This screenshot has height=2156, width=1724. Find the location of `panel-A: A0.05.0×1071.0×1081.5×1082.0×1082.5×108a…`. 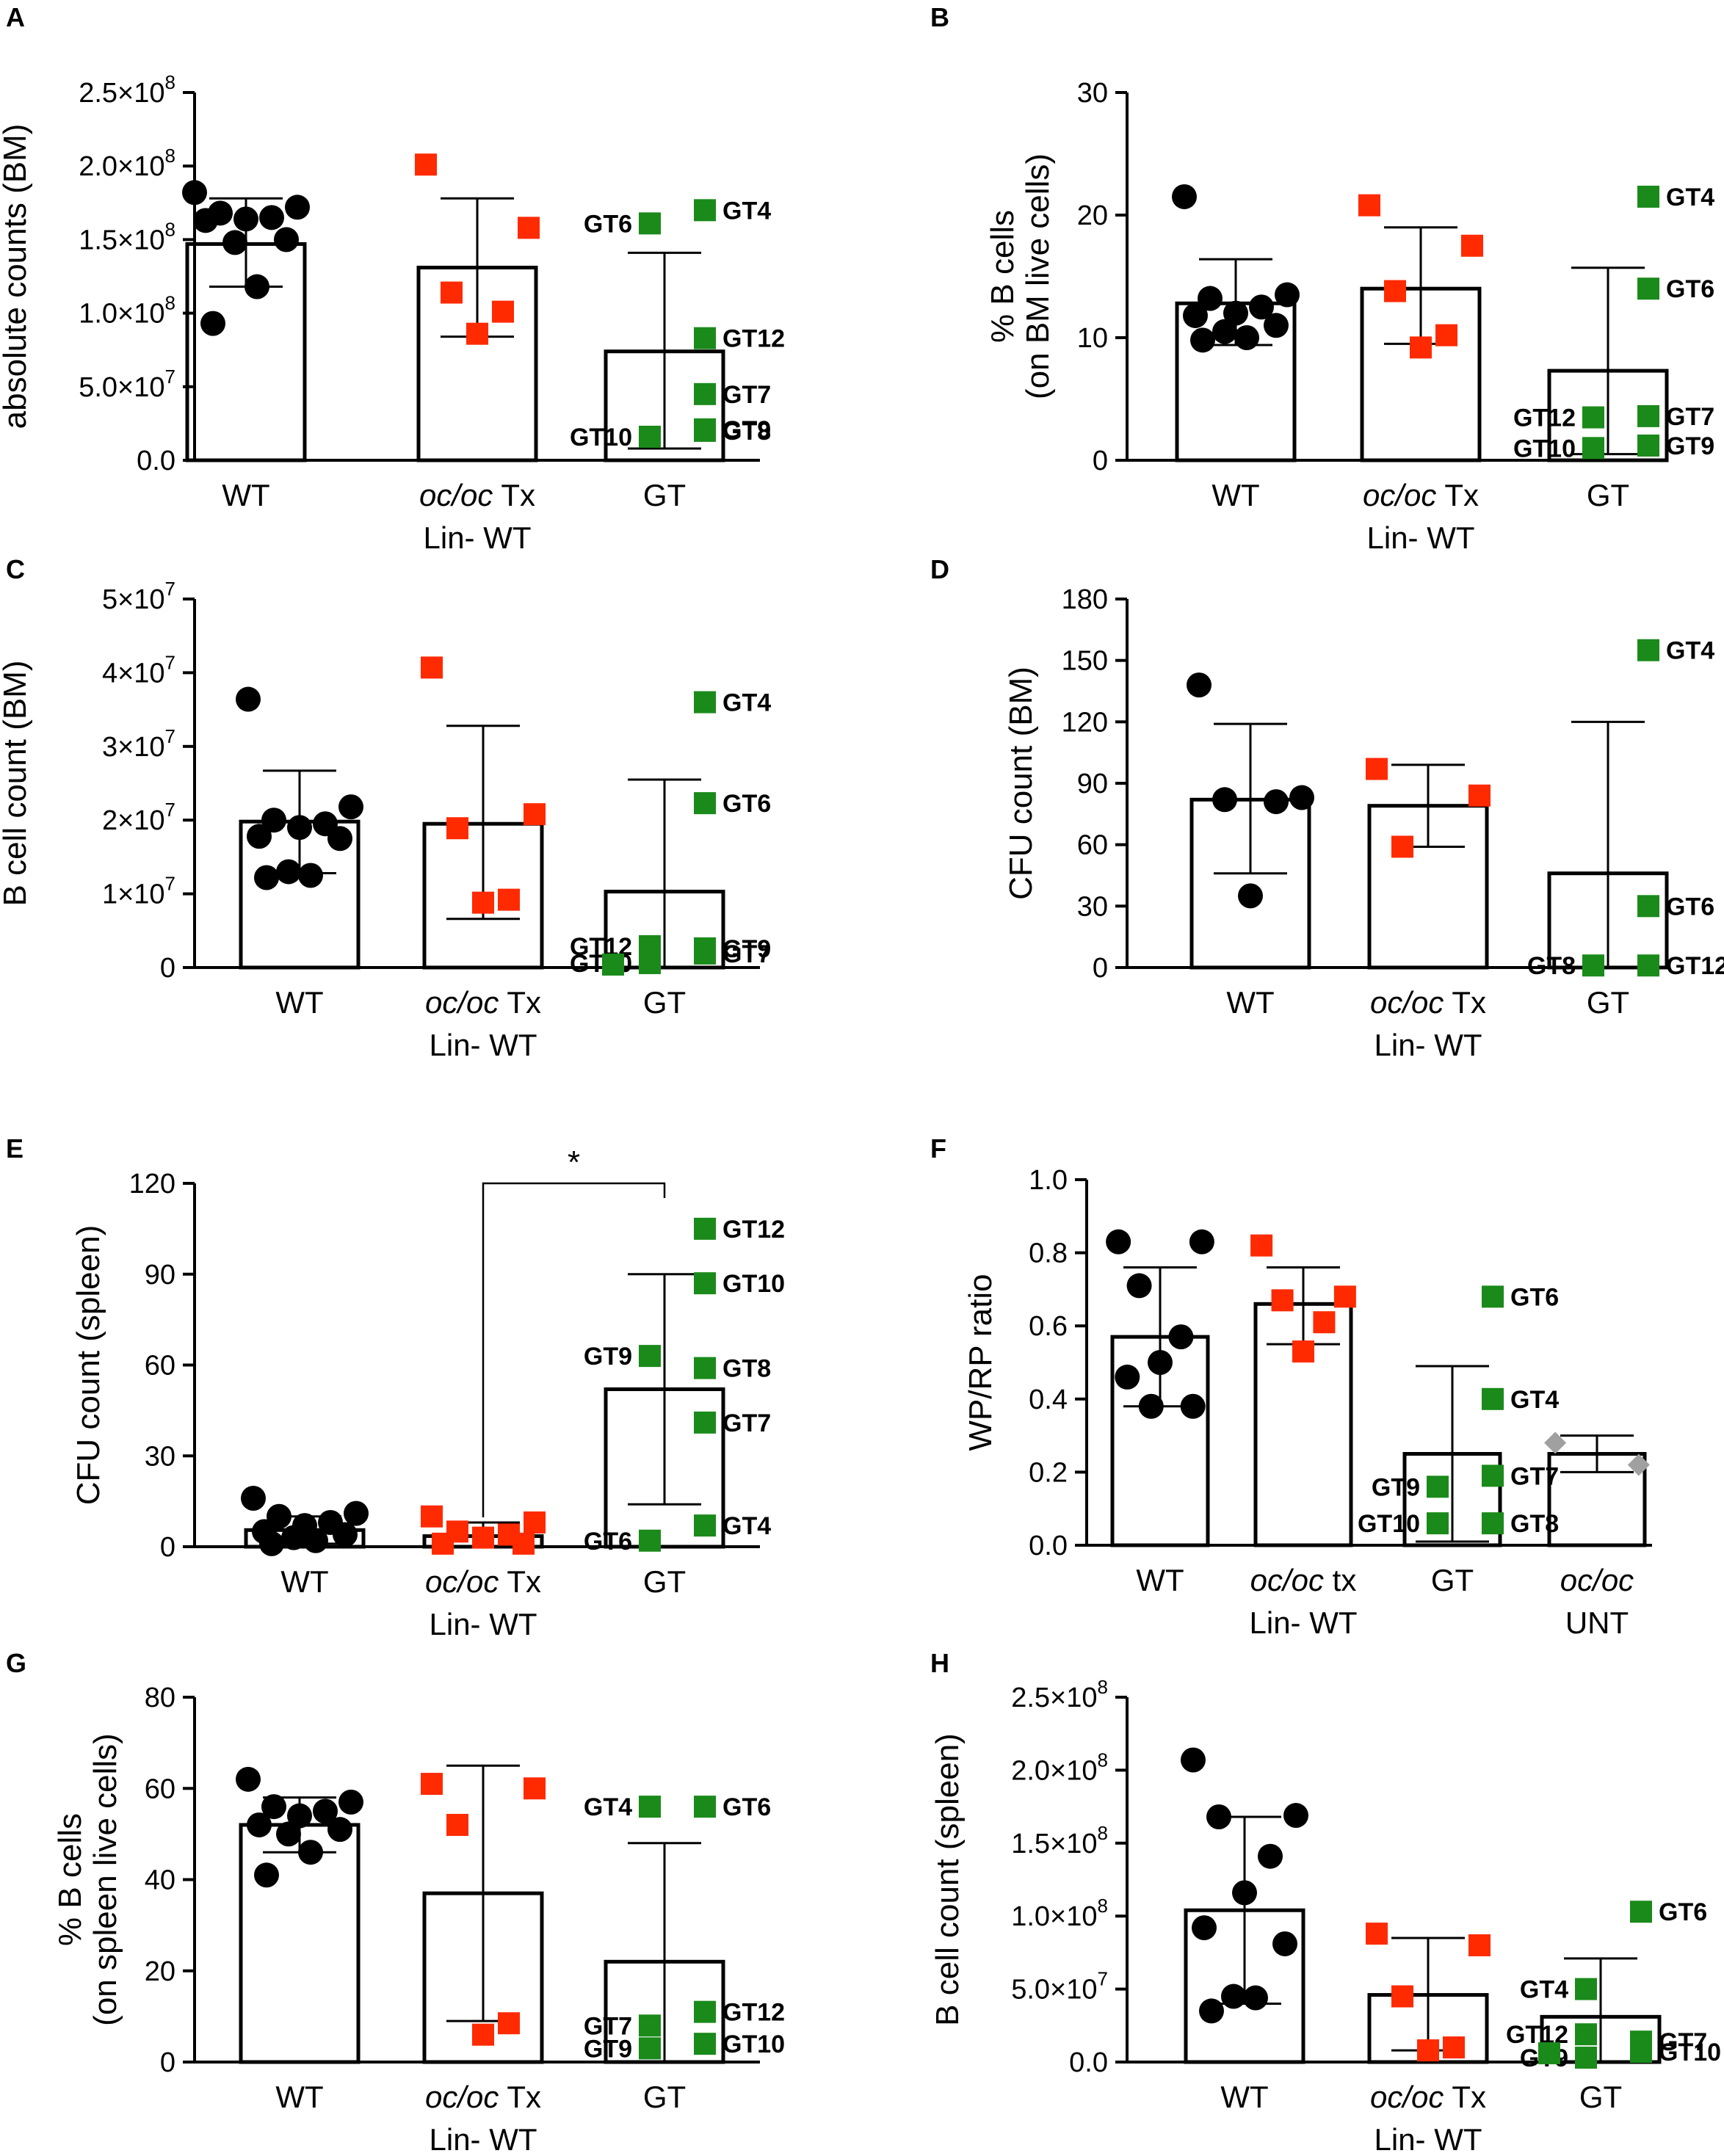

panel-A: A0.05.0×1071.0×1081.5×1082.0×1082.5×108a… is located at coordinates (392, 278).